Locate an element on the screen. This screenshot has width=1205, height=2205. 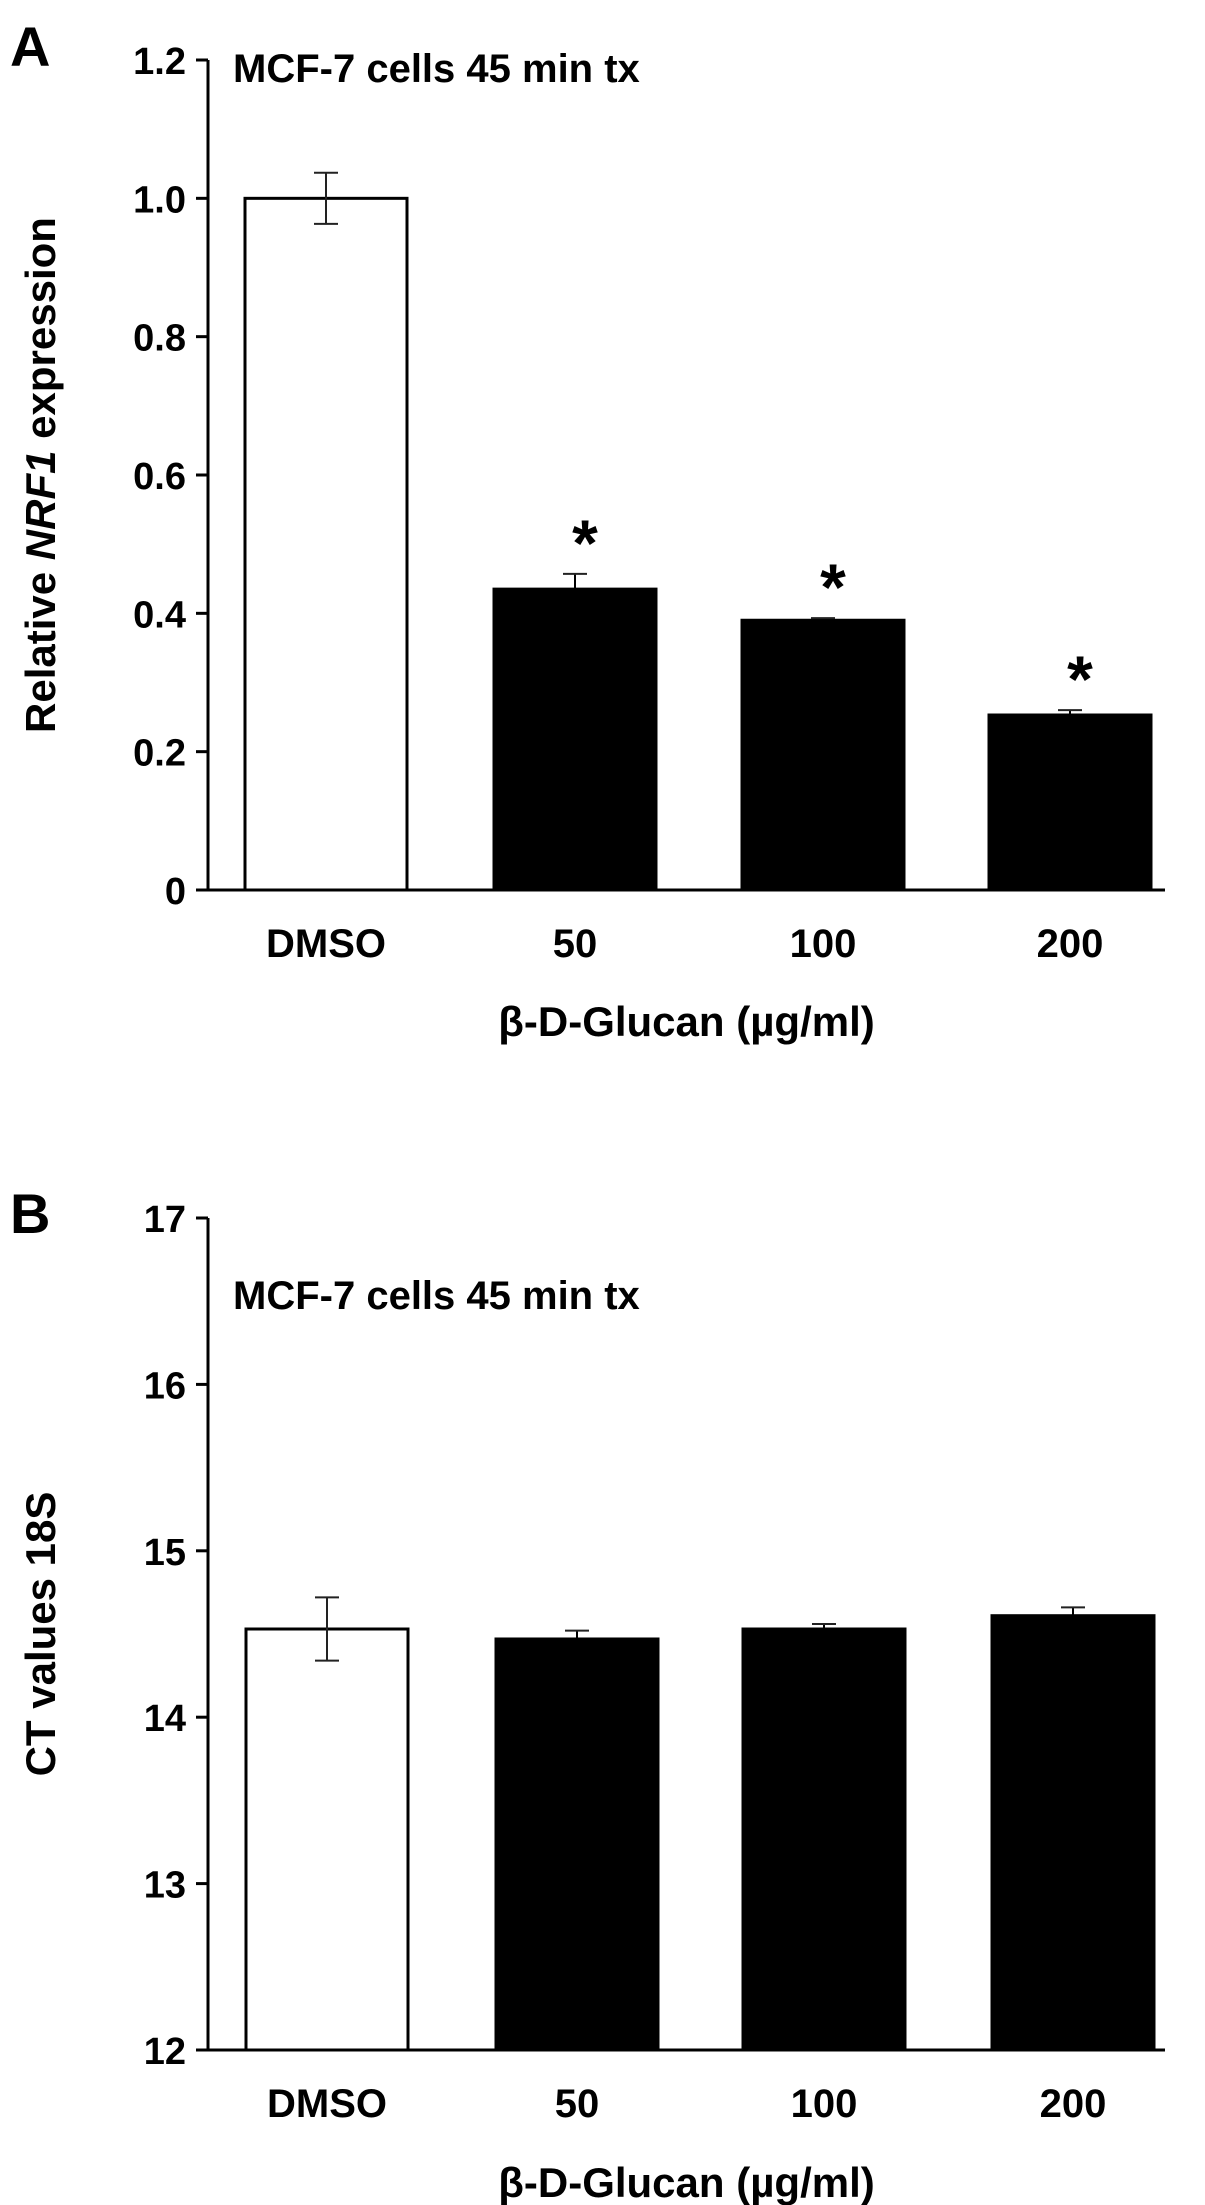
y-tick-label: 0.6 is located at coordinates (159, 477).